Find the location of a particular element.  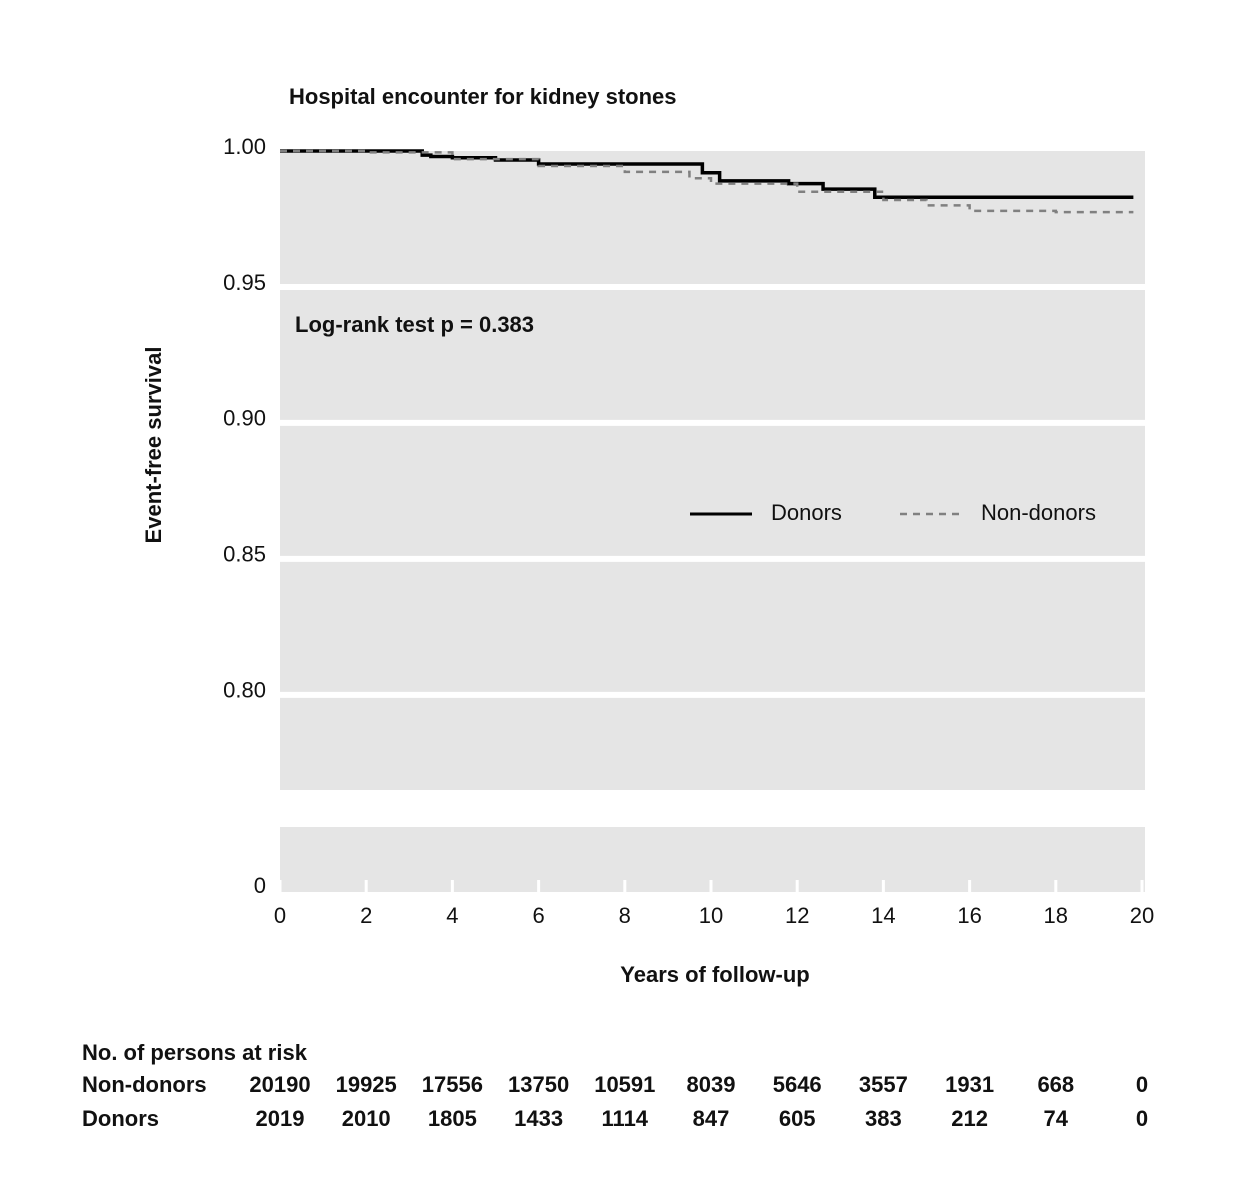

x-tick-label: 18 is located at coordinates (1056, 915).